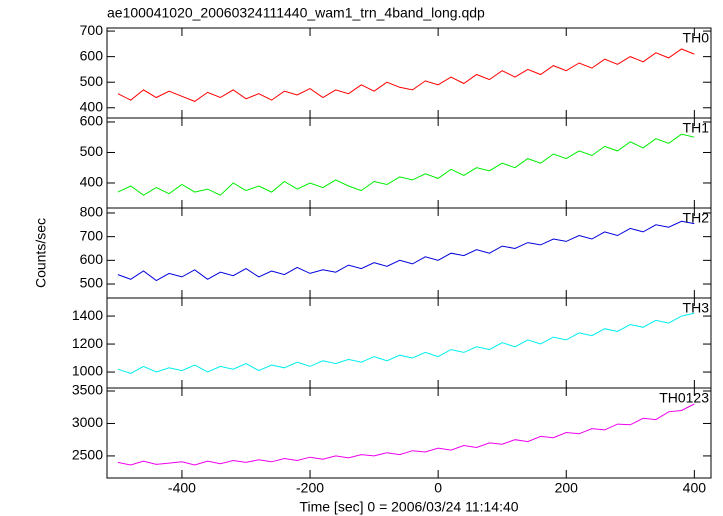  I want to click on x-tick-label: 0, so click(438, 488).